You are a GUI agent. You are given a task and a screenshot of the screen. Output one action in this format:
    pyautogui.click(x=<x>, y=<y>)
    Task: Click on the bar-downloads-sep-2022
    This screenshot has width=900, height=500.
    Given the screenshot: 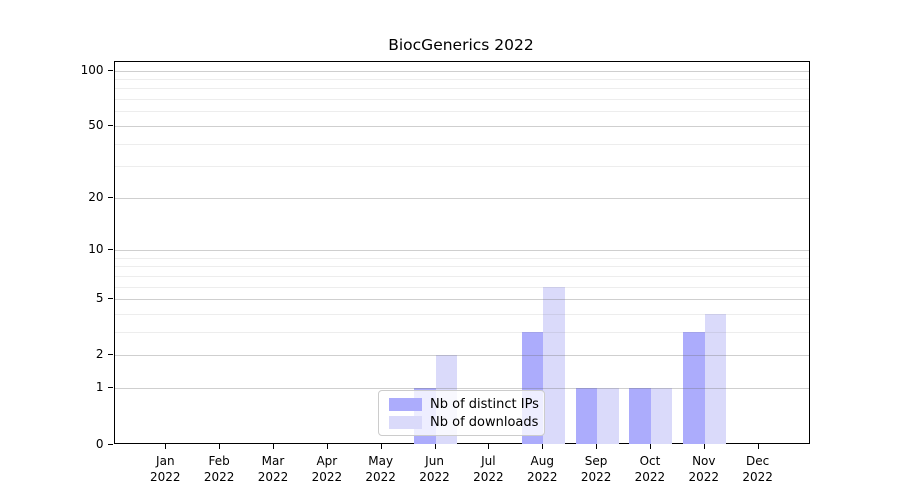 What is the action you would take?
    pyautogui.click(x=608, y=416)
    